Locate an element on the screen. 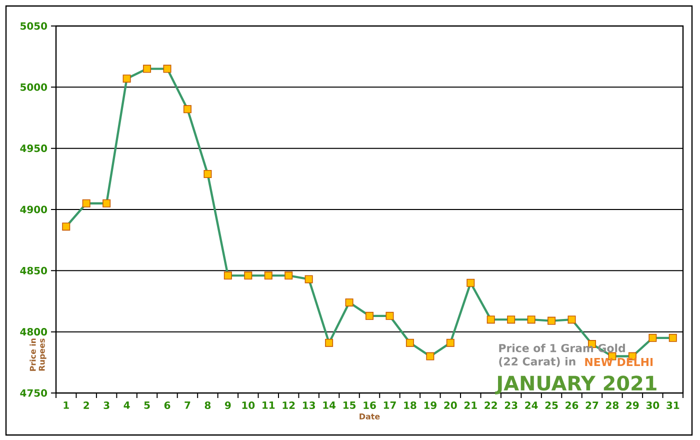 This screenshot has width=700, height=440. x-tick-label: 7 is located at coordinates (187, 405).